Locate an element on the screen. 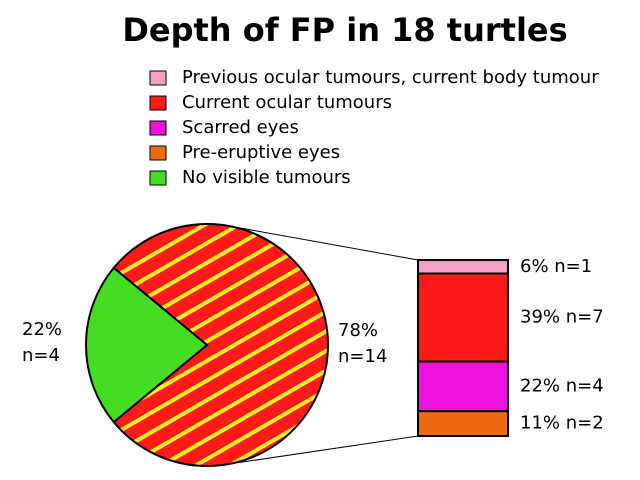  legend-label: Scarred eyes is located at coordinates (240, 127).